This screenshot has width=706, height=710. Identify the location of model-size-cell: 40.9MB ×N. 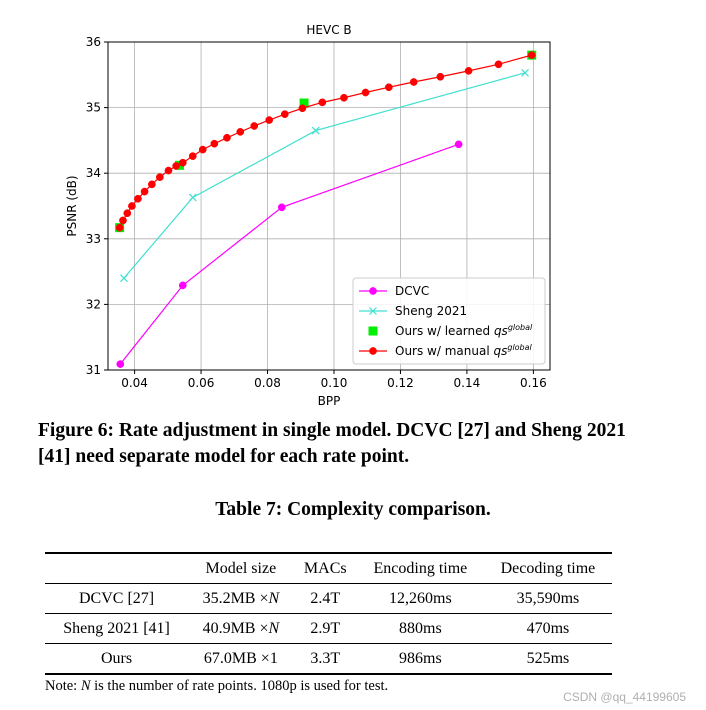
(241, 628).